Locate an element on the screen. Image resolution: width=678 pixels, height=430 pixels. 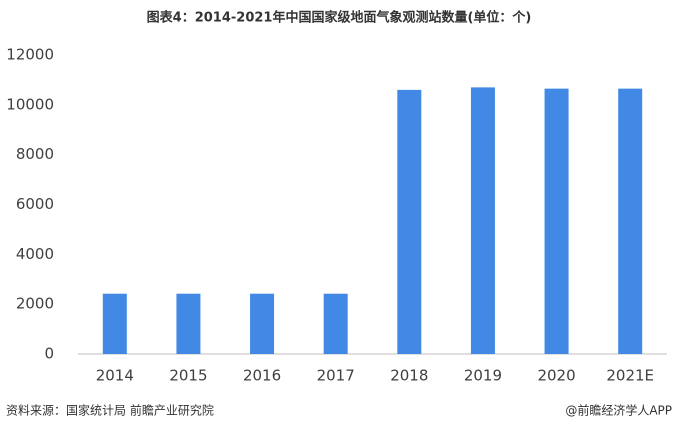
y-tick-label: 12000 is located at coordinates (30, 55).